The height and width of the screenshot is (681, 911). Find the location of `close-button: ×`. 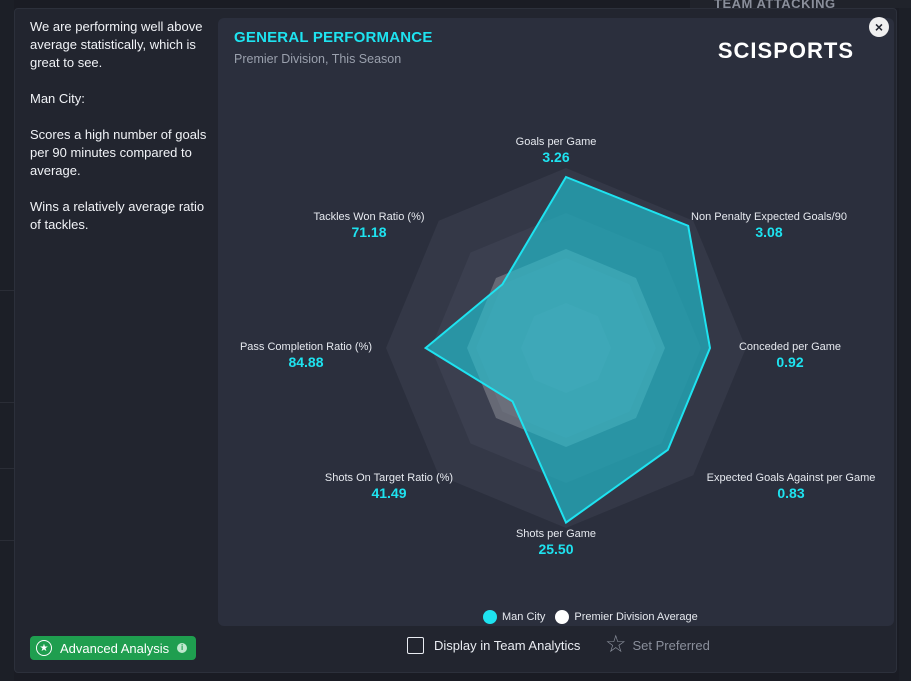

close-button: × is located at coordinates (879, 27).